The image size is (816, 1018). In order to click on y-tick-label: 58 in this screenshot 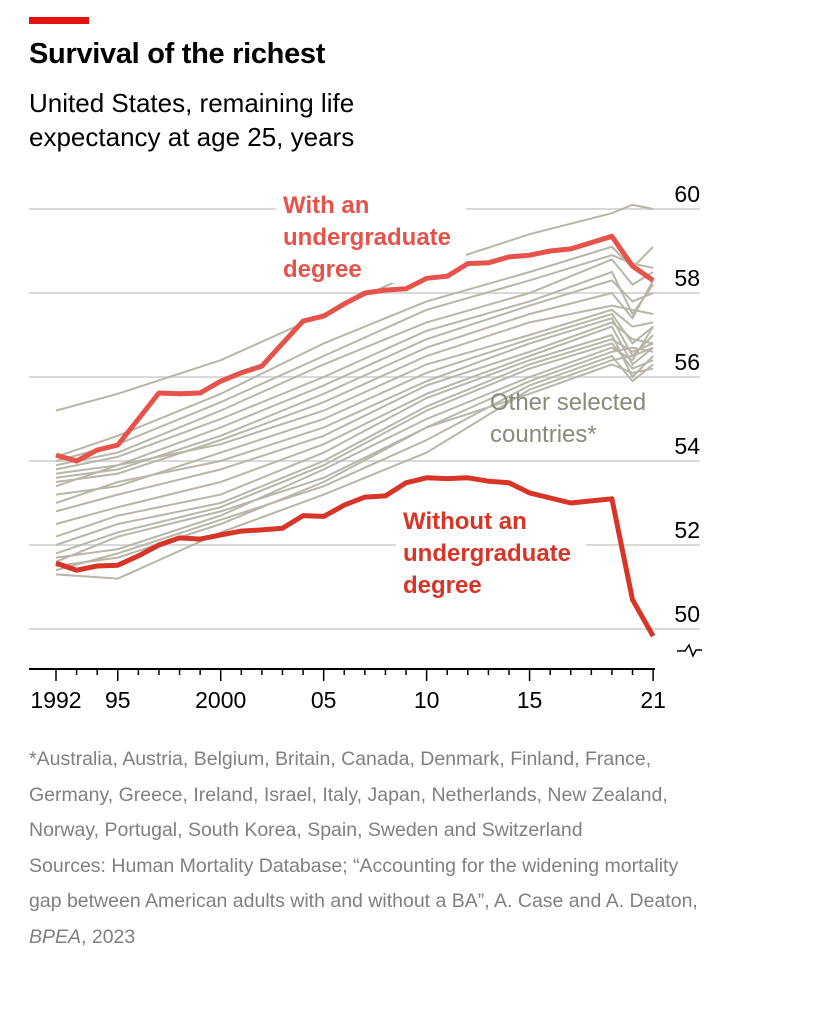, I will do `click(687, 278)`.